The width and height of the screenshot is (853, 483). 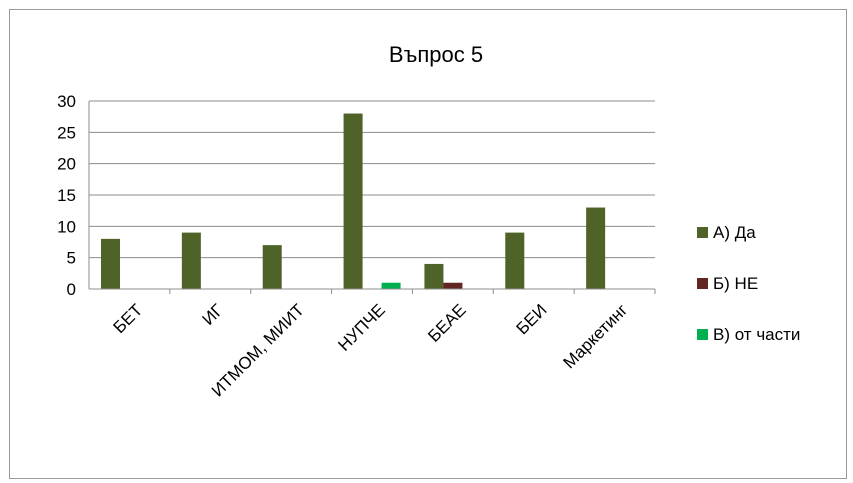 What do you see at coordinates (596, 336) in the screenshot?
I see `category-label: Маркетинг` at bounding box center [596, 336].